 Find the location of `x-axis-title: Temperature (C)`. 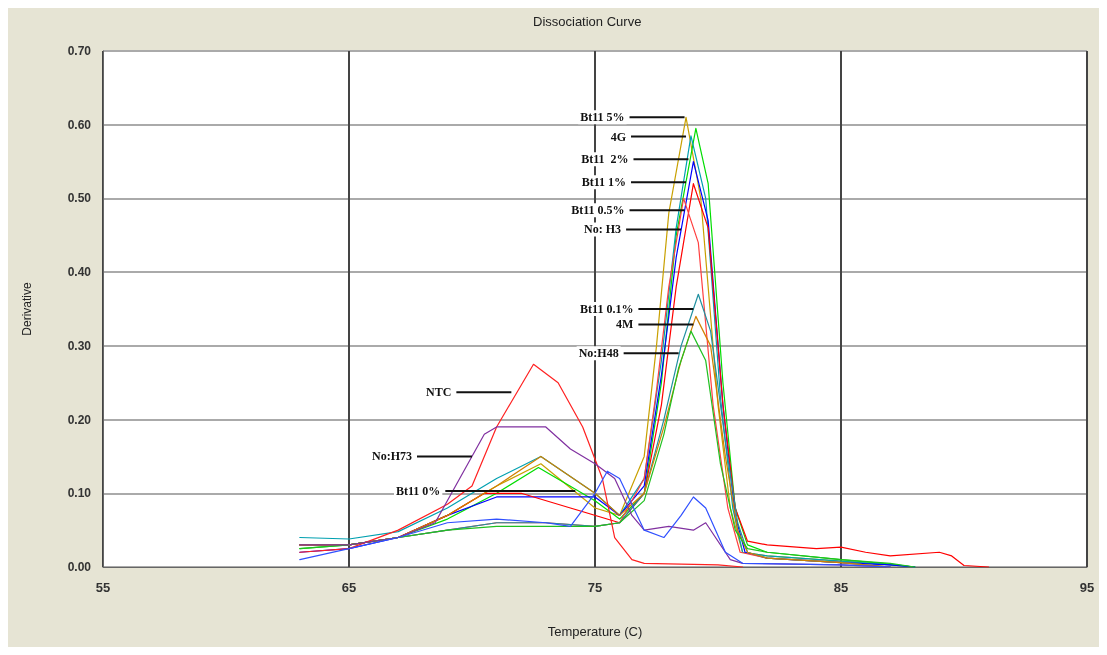

x-axis-title: Temperature (C) is located at coordinates (595, 631).